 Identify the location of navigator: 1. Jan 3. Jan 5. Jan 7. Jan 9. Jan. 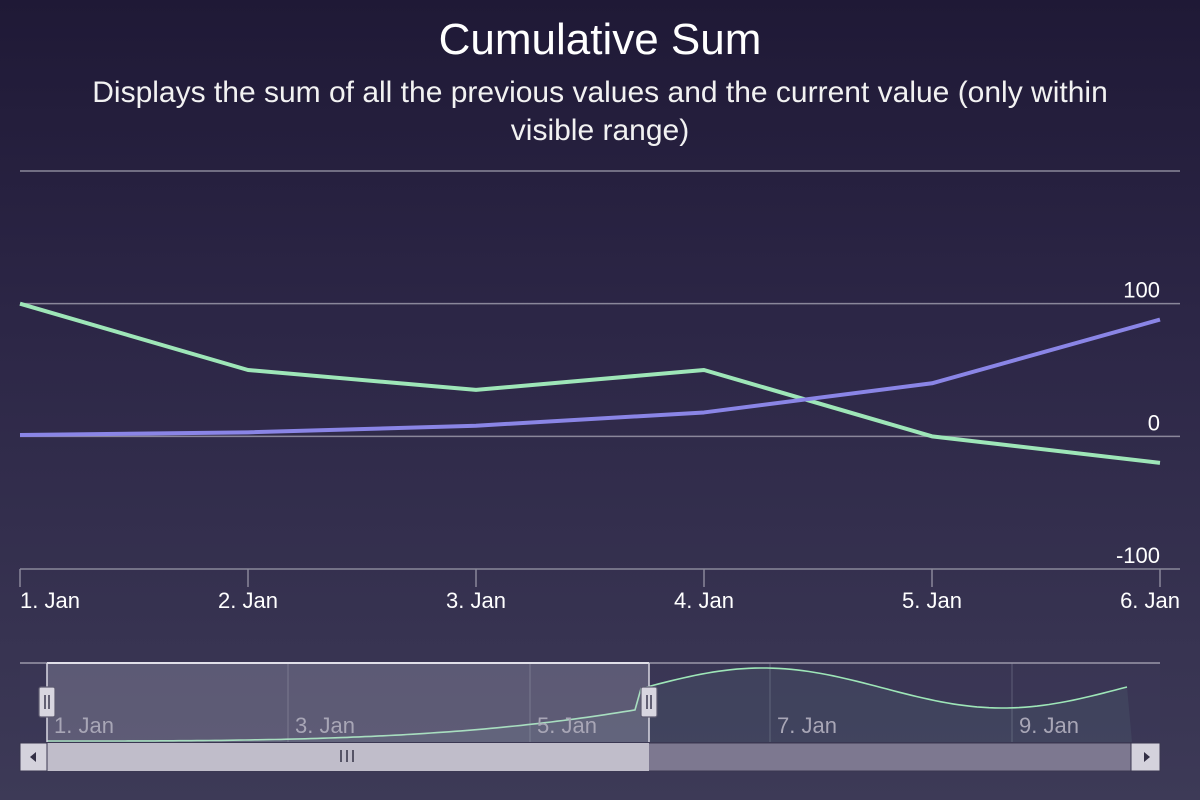
(590, 717).